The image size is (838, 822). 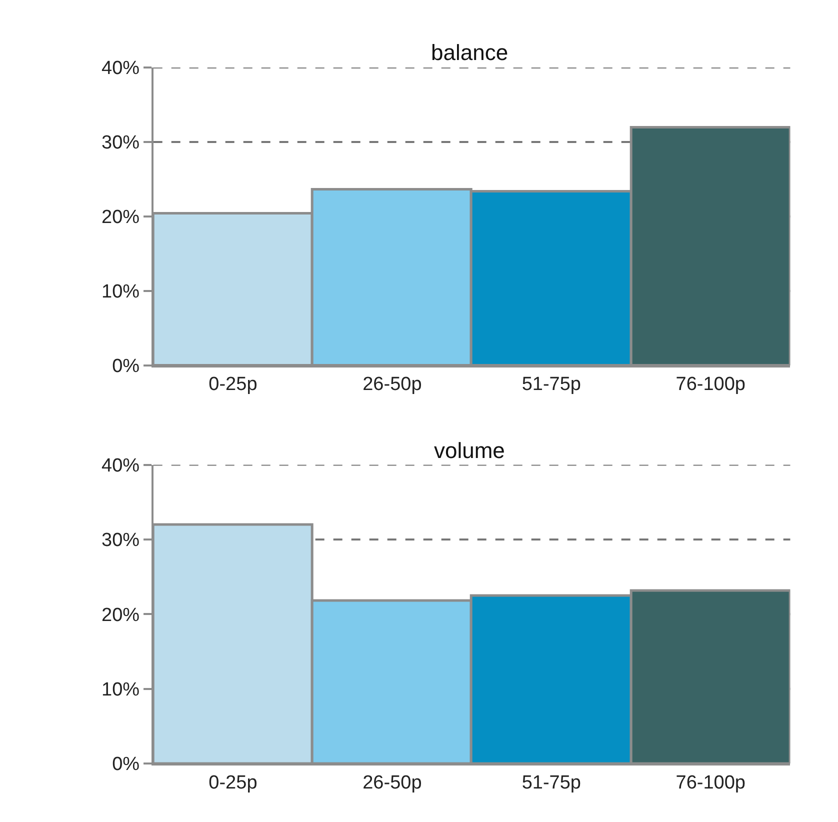 What do you see at coordinates (469, 450) in the screenshot?
I see `chart-title: volume` at bounding box center [469, 450].